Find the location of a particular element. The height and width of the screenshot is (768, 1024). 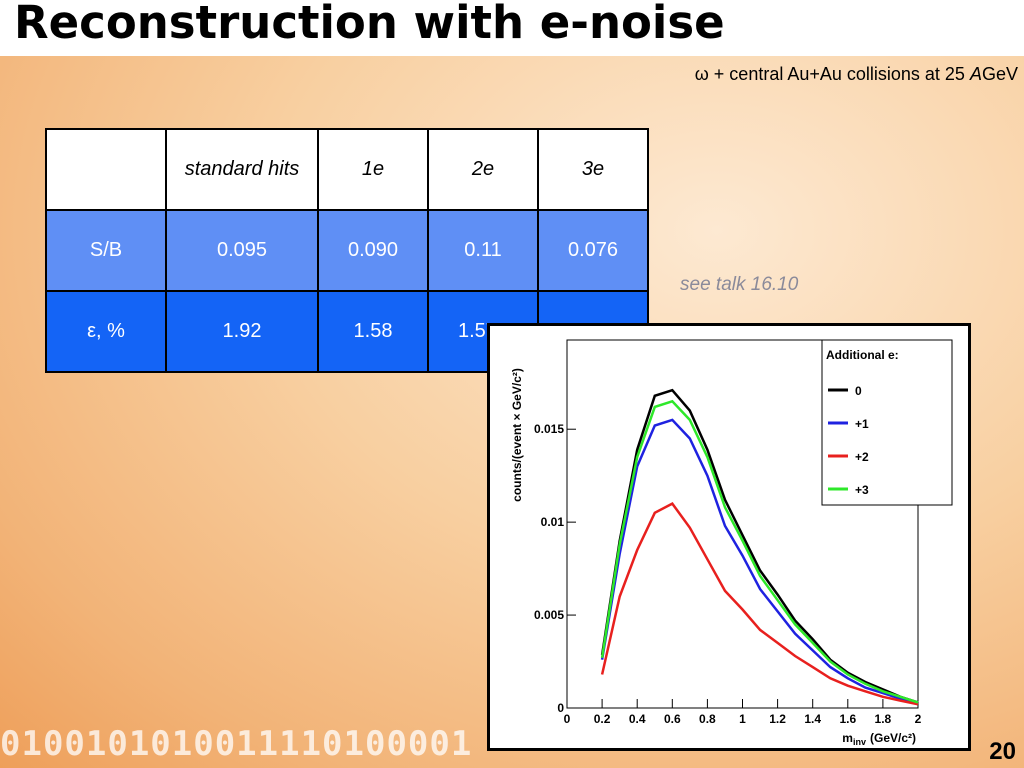

x-tick-label: 0.4 is located at coordinates (637, 719).